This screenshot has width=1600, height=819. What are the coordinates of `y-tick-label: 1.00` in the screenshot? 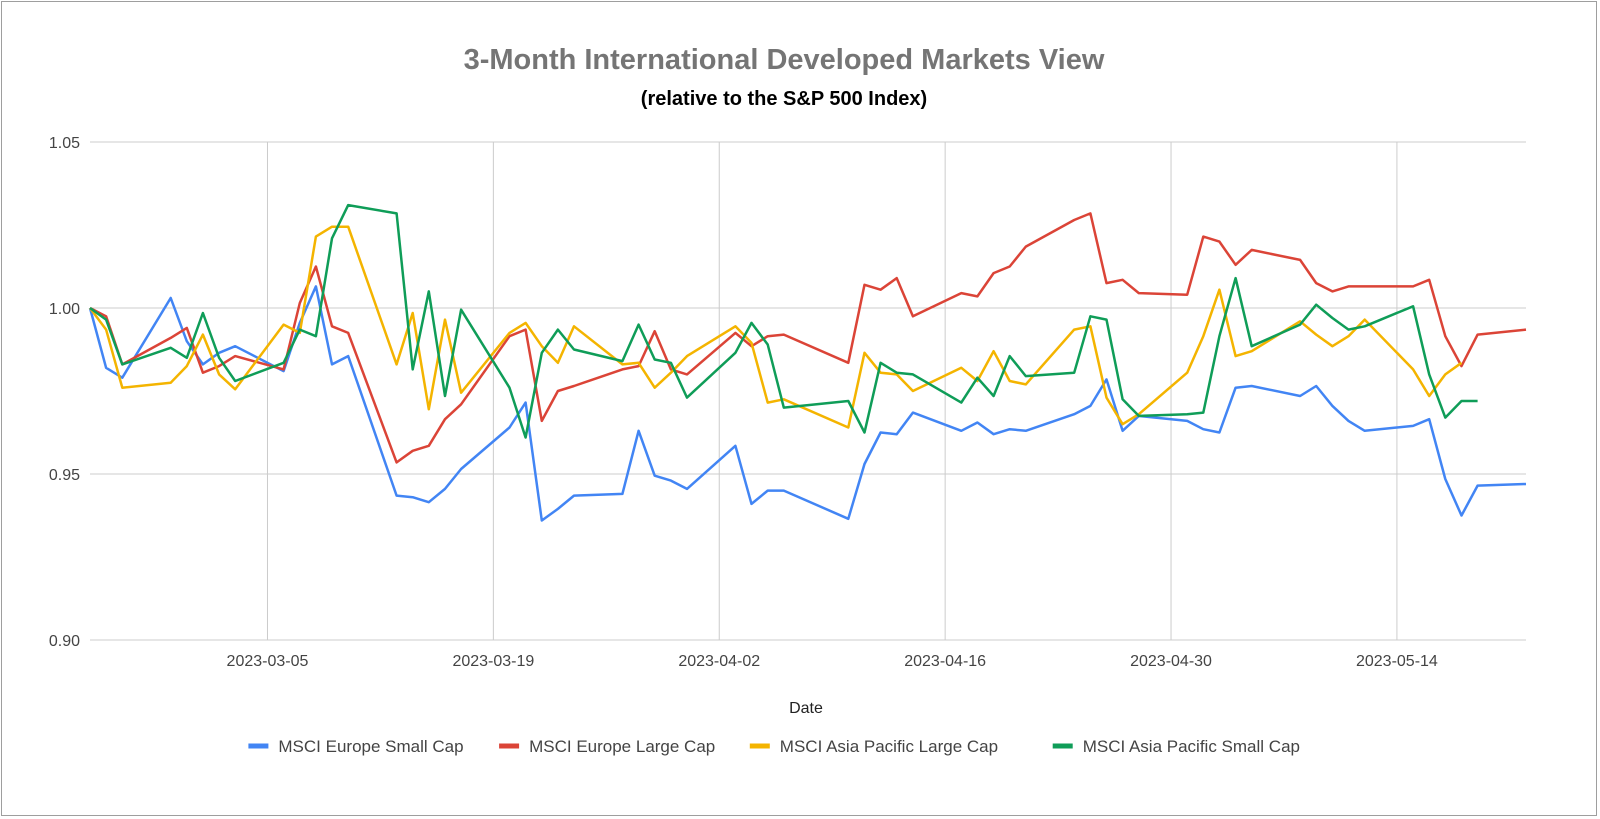 It's located at (64, 309).